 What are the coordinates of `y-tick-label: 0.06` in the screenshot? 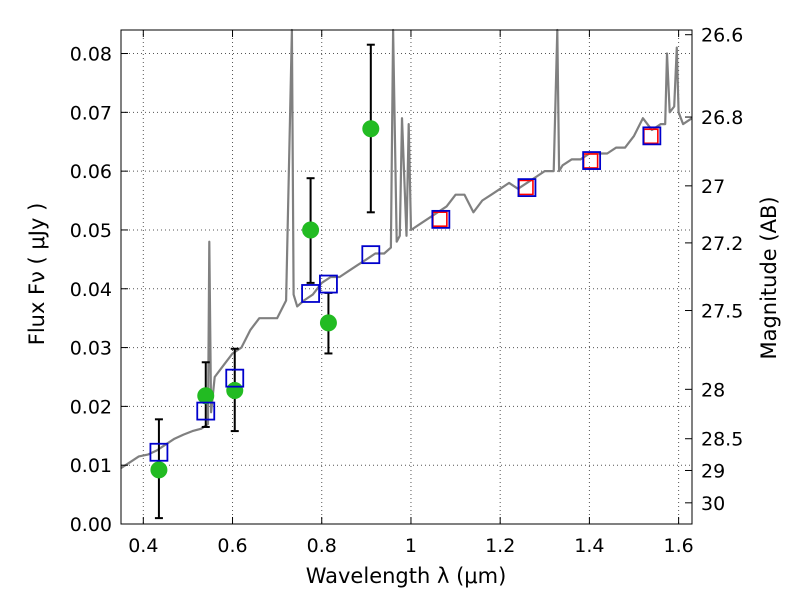 It's located at (91, 172).